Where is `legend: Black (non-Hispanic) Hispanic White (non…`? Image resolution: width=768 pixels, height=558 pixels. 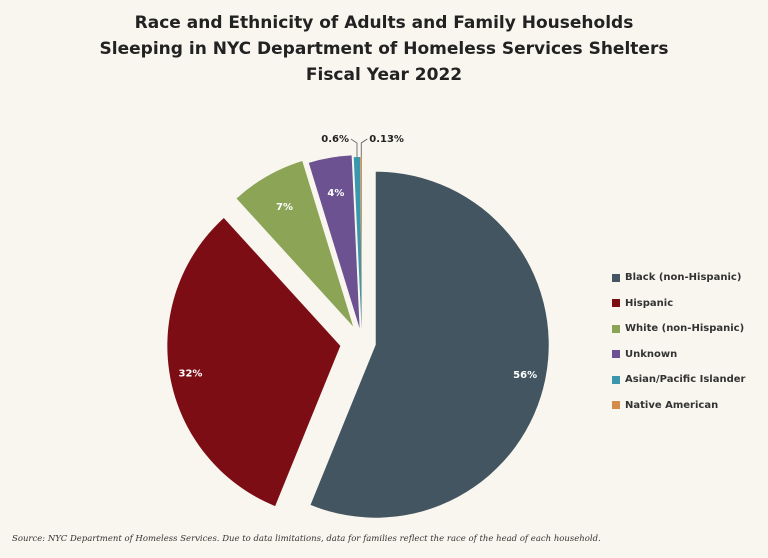
legend: Black (non-Hispanic) Hispanic White (non… is located at coordinates (678, 341).